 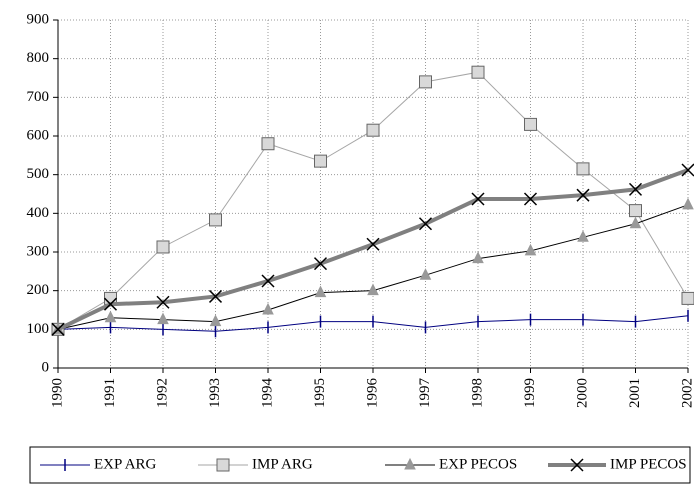 What do you see at coordinates (635, 393) in the screenshot?
I see `x-tick-label: 2001` at bounding box center [635, 393].